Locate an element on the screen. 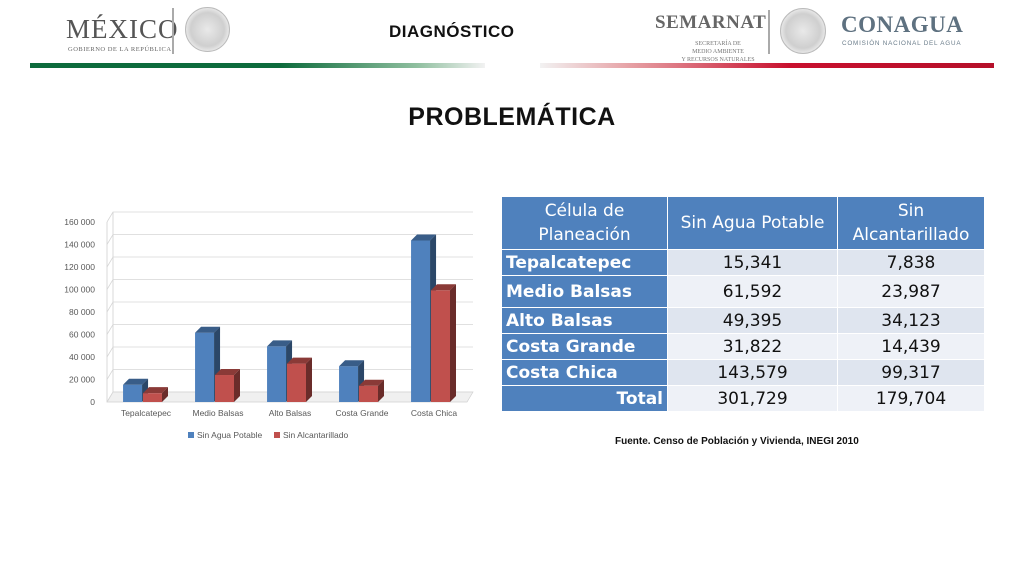 The width and height of the screenshot is (1024, 575). conagua-logo-word: CONAGUA is located at coordinates (902, 24).